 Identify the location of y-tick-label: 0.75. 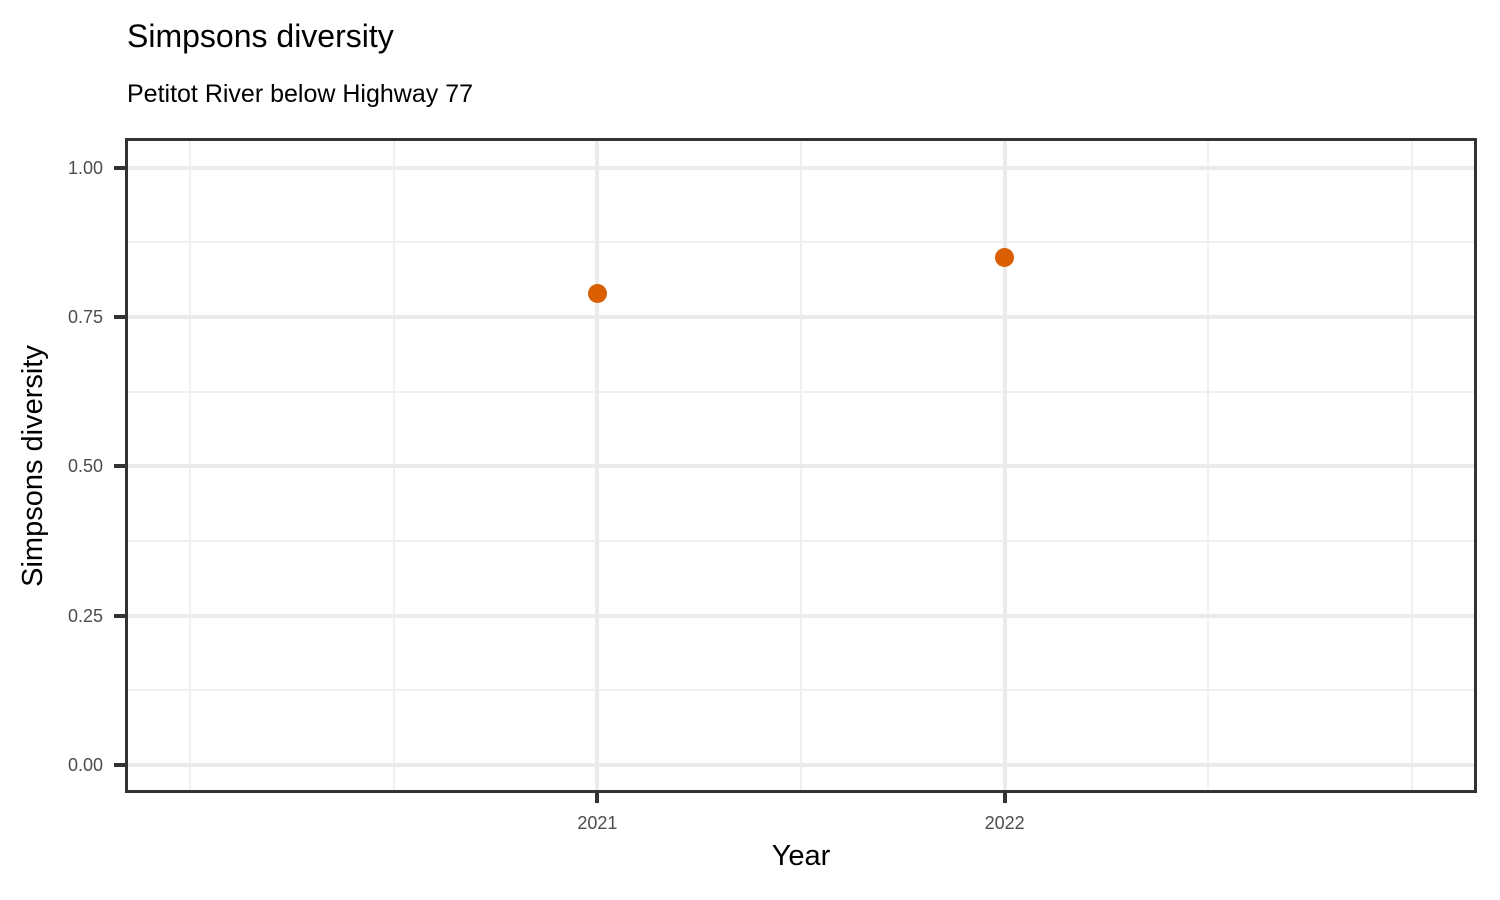
(85, 317).